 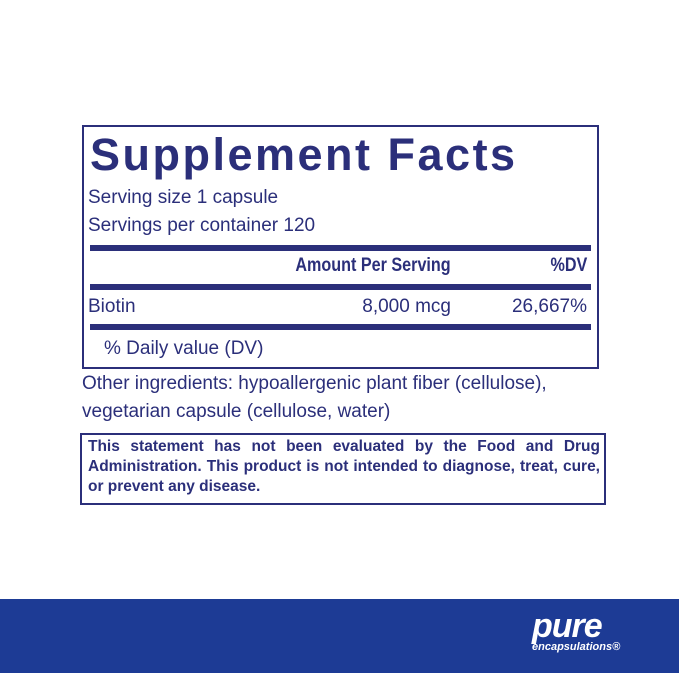 I want to click on other-ingredients-line: vegetarian capsule (cellulose, water), so click(x=236, y=411).